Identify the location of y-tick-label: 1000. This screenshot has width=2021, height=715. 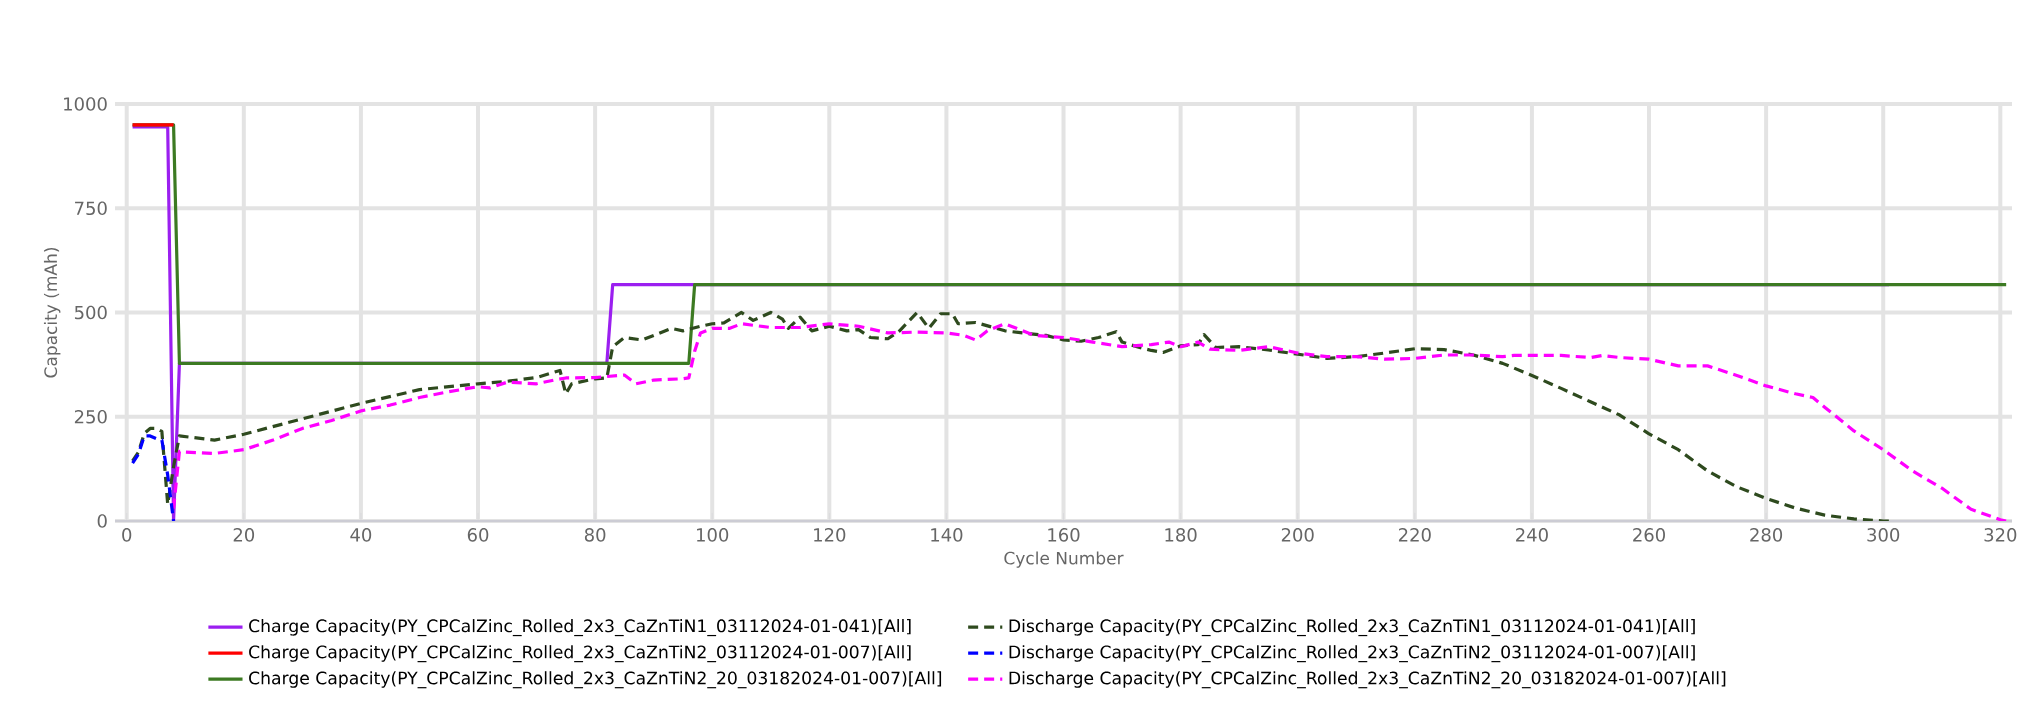
(85, 104).